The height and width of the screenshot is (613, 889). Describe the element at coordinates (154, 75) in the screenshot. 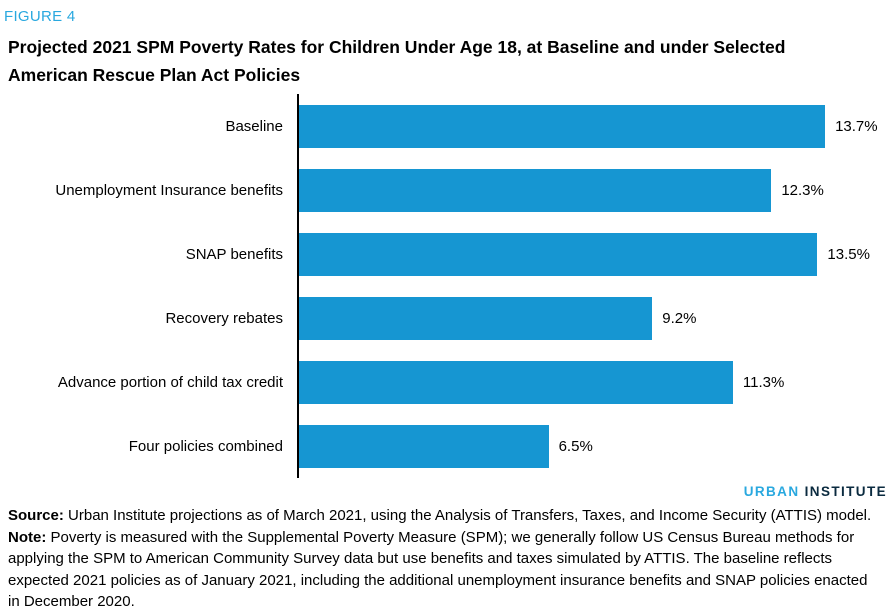

I see `chart-title-line-2: American Rescue Plan Act Policies` at that location.